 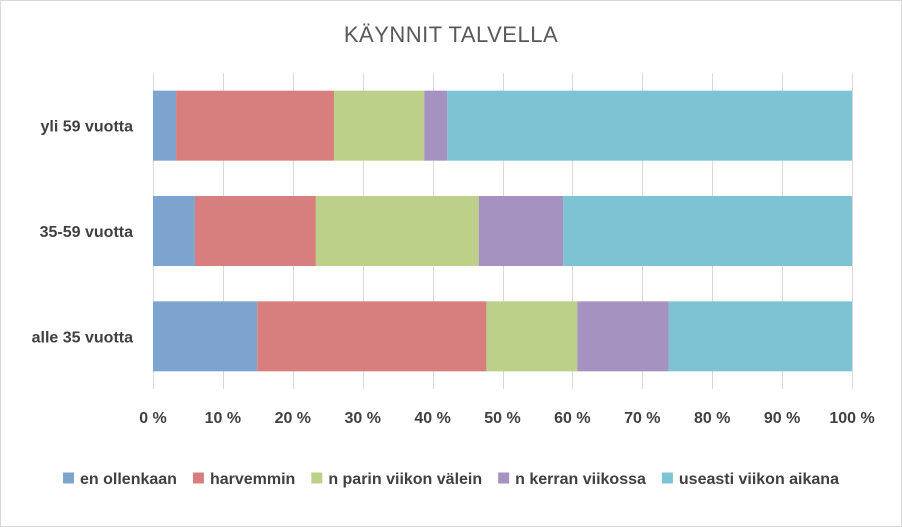 I want to click on legend-item: n kerran viikossa, so click(x=572, y=479).